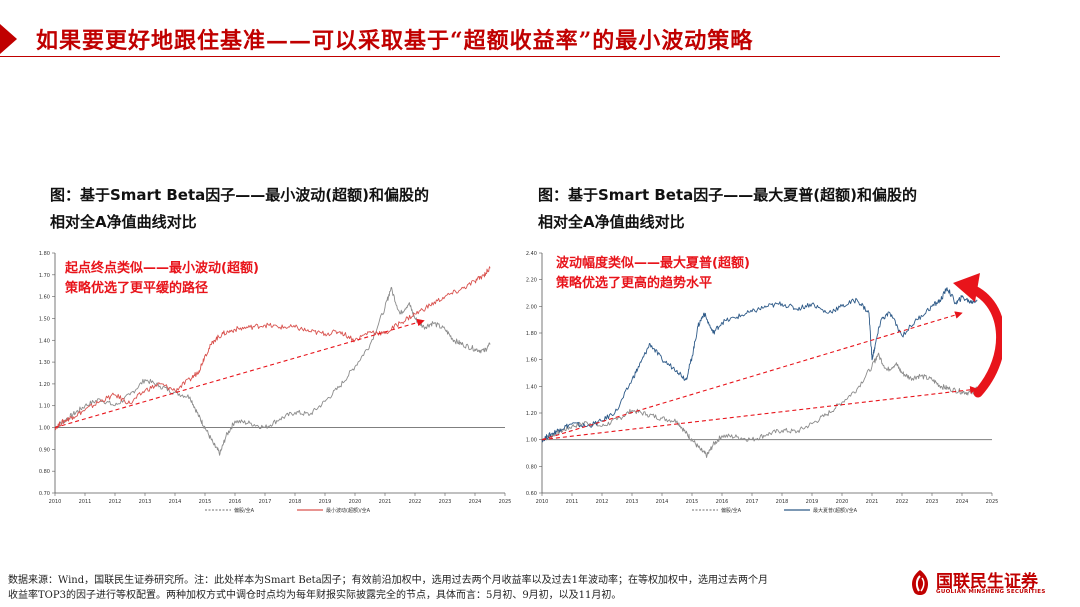 The height and width of the screenshot is (607, 1080). I want to click on y-tick-label: 1.50, so click(44, 319).